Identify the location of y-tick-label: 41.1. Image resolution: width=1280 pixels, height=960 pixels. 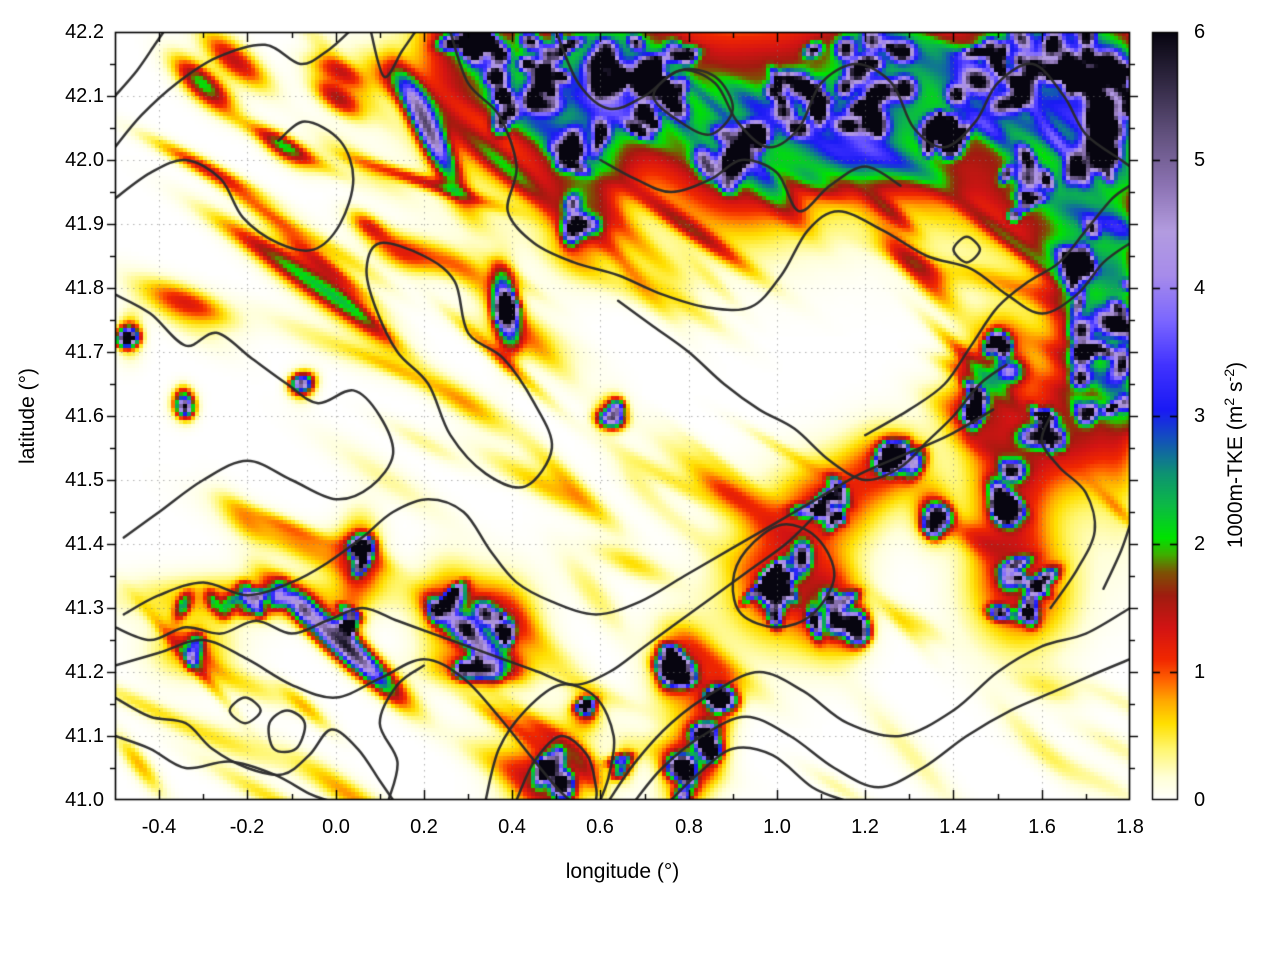
(84, 736).